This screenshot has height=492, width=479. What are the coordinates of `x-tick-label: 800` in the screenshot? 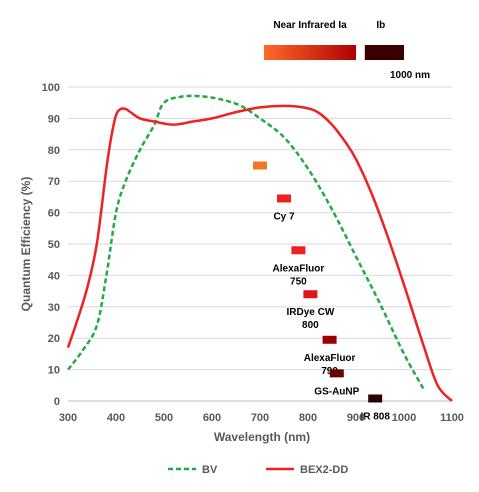 It's located at (308, 418).